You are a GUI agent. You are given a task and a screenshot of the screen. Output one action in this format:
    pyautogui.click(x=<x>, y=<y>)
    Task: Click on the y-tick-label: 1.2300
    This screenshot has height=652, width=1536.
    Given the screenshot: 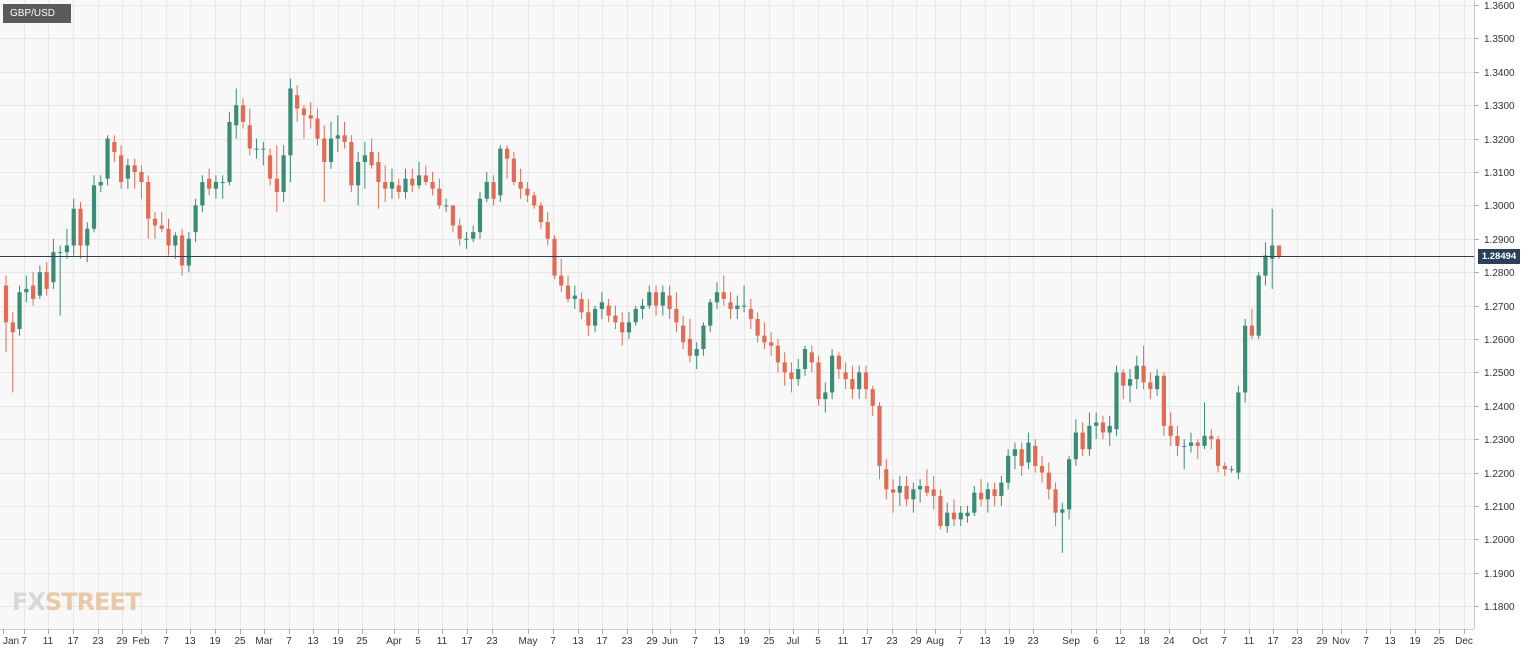 What is the action you would take?
    pyautogui.click(x=1499, y=440)
    